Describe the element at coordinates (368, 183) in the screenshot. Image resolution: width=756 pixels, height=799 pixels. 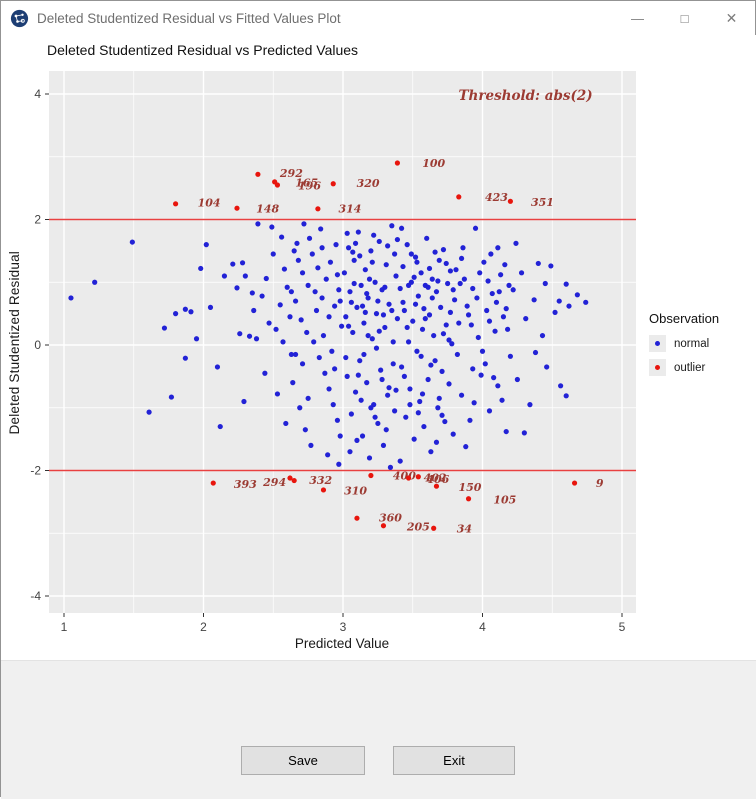
I see `outlier-label: 320` at that location.